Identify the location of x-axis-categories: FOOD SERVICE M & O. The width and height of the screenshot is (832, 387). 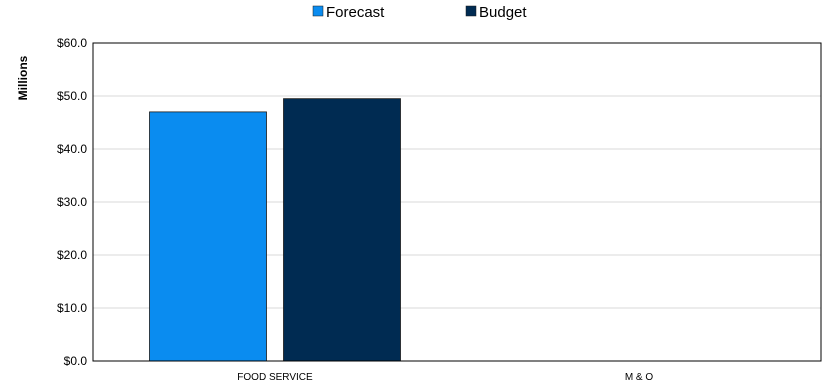
(445, 377).